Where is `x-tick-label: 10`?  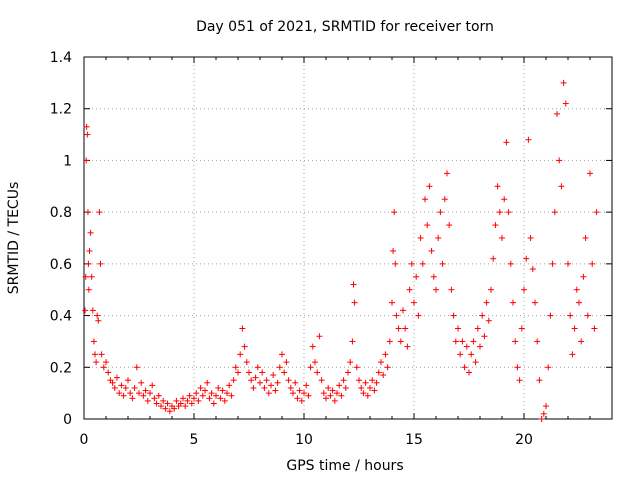
x-tick-label: 10 is located at coordinates (304, 440).